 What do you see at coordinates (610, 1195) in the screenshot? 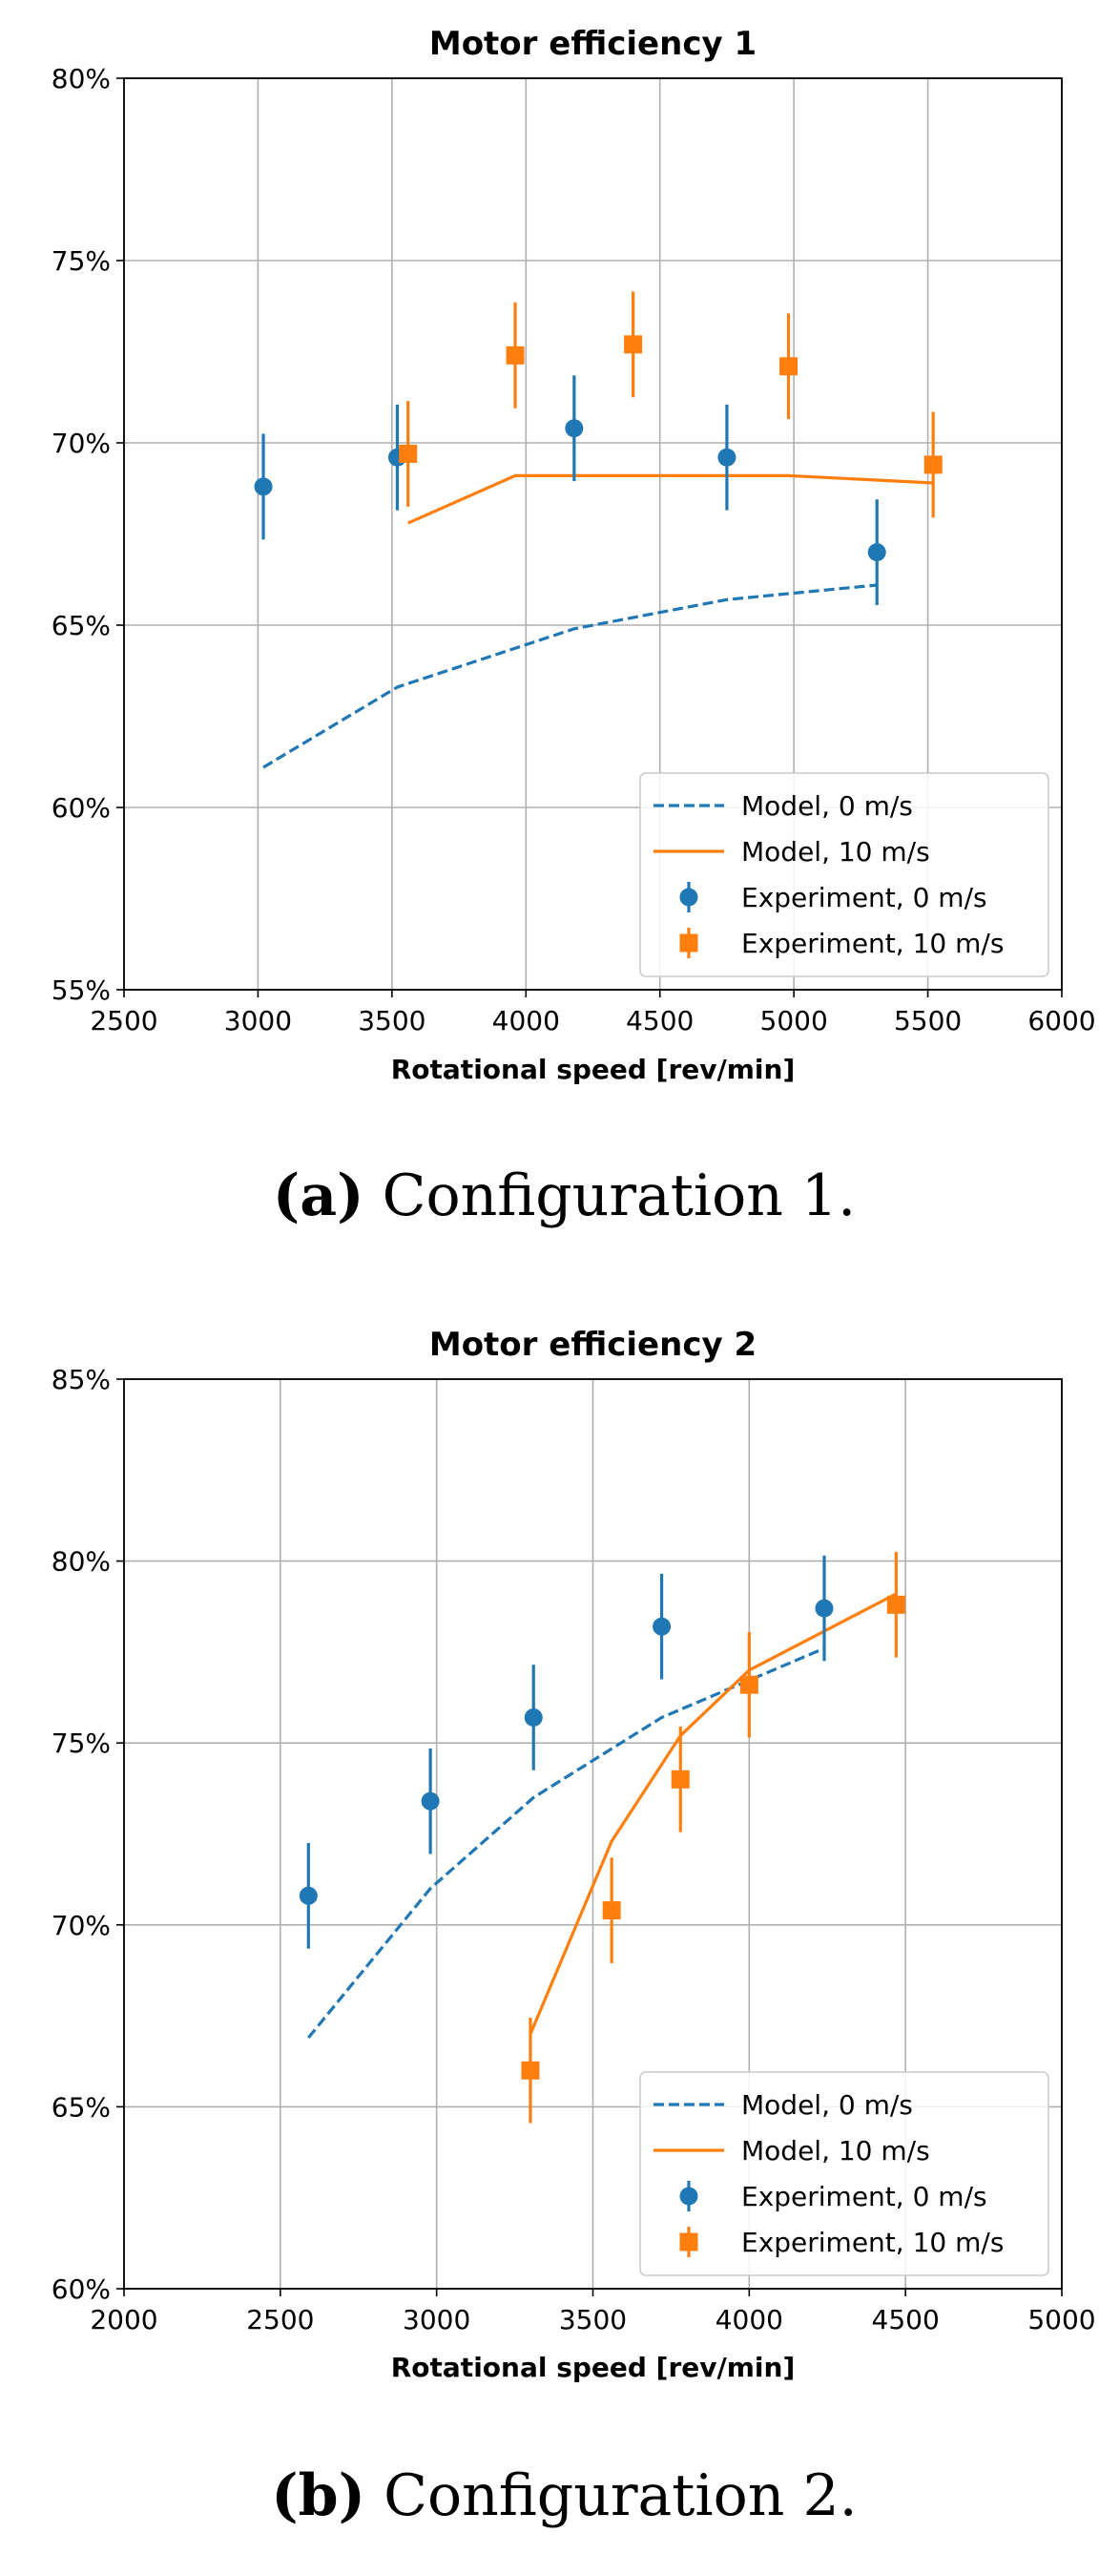
I see `caption-text: Configuration 1.` at bounding box center [610, 1195].